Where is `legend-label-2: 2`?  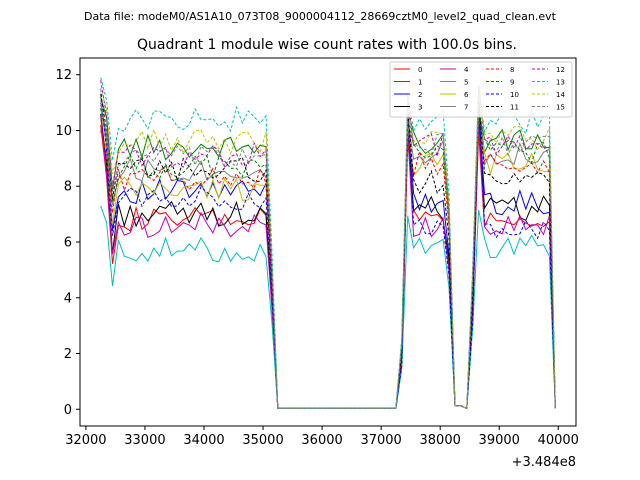 legend-label-2: 2 is located at coordinates (420, 95).